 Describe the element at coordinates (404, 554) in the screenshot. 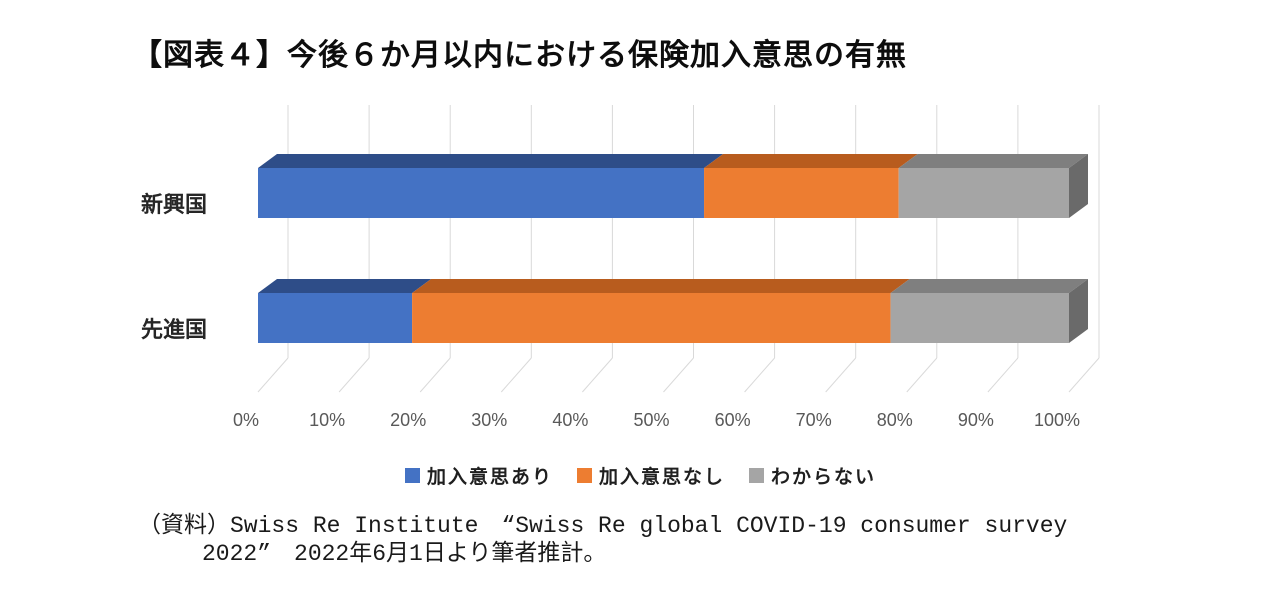

I see `source-note-line2: 2022” 2022年6月1日より筆者推計。` at that location.